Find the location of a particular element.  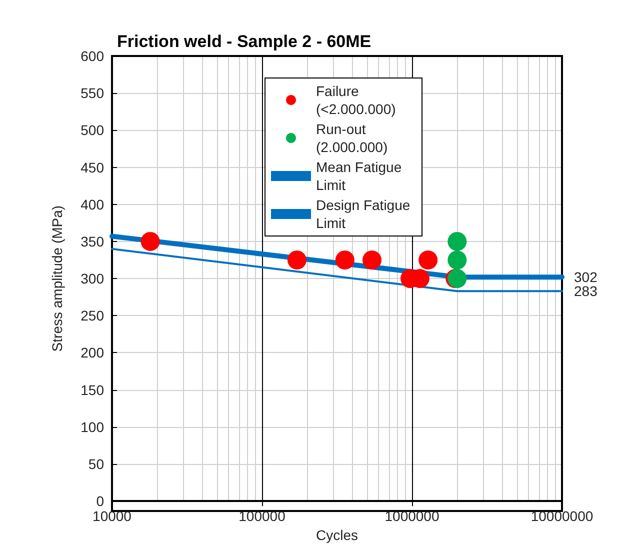

x-tick-label: 1000000 is located at coordinates (412, 516).